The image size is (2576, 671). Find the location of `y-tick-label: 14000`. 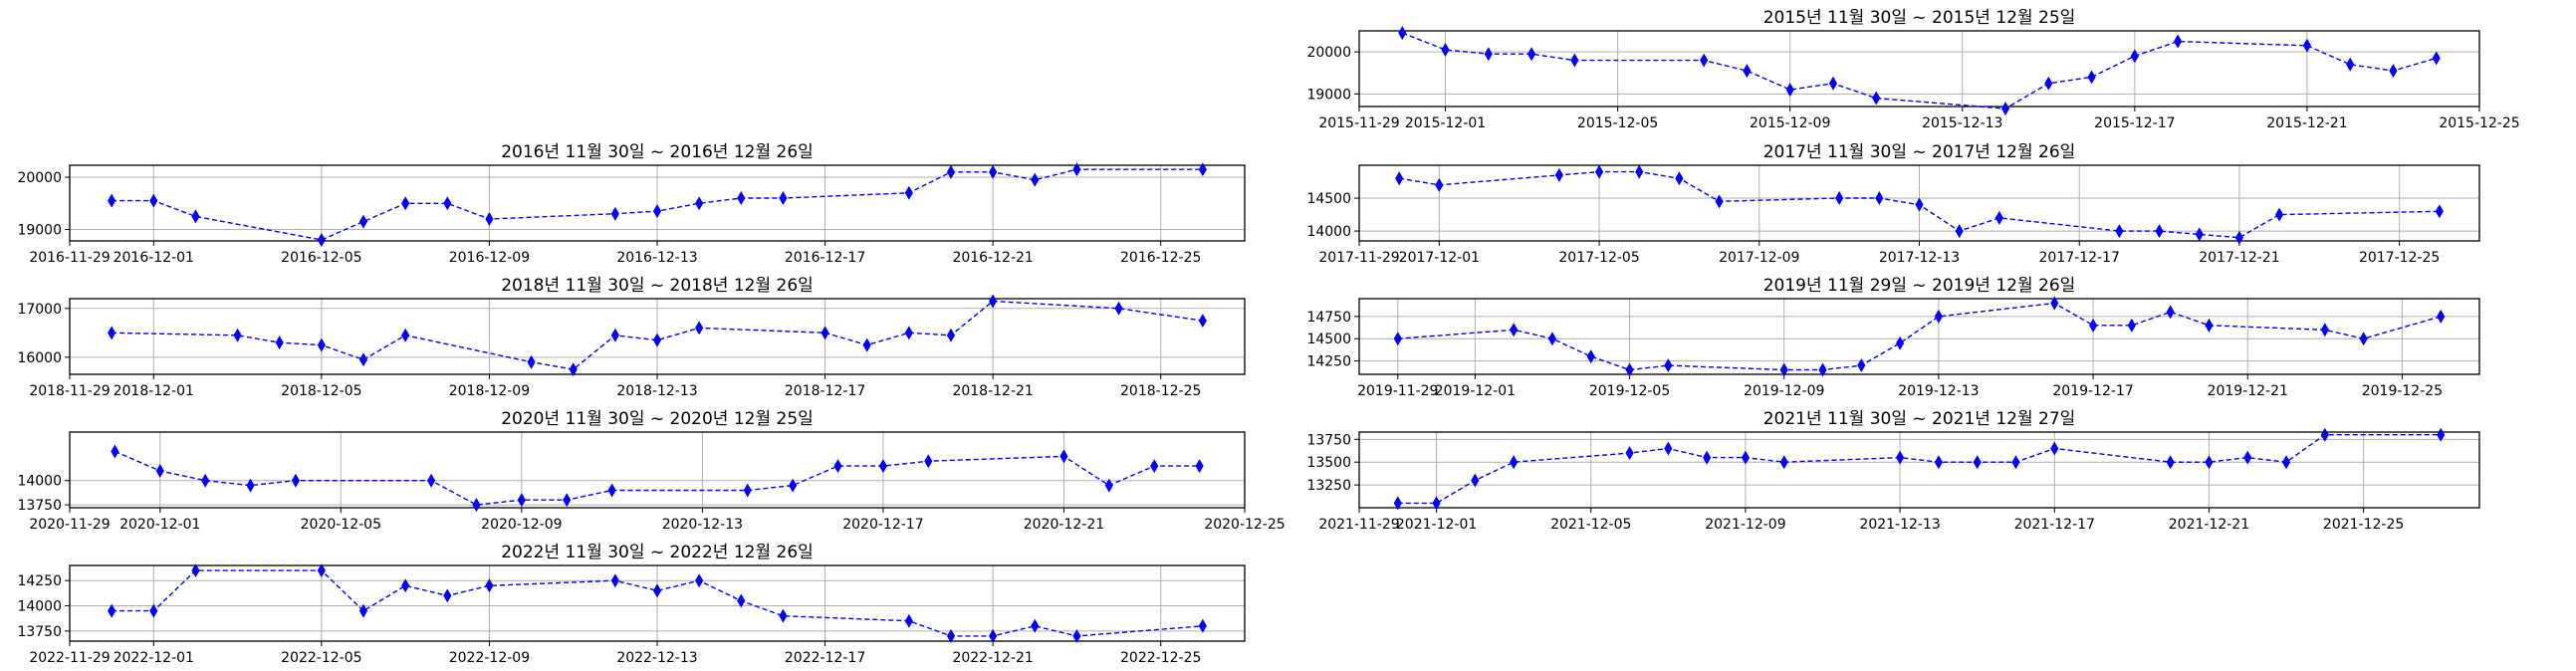

y-tick-label: 14000 is located at coordinates (1328, 232).